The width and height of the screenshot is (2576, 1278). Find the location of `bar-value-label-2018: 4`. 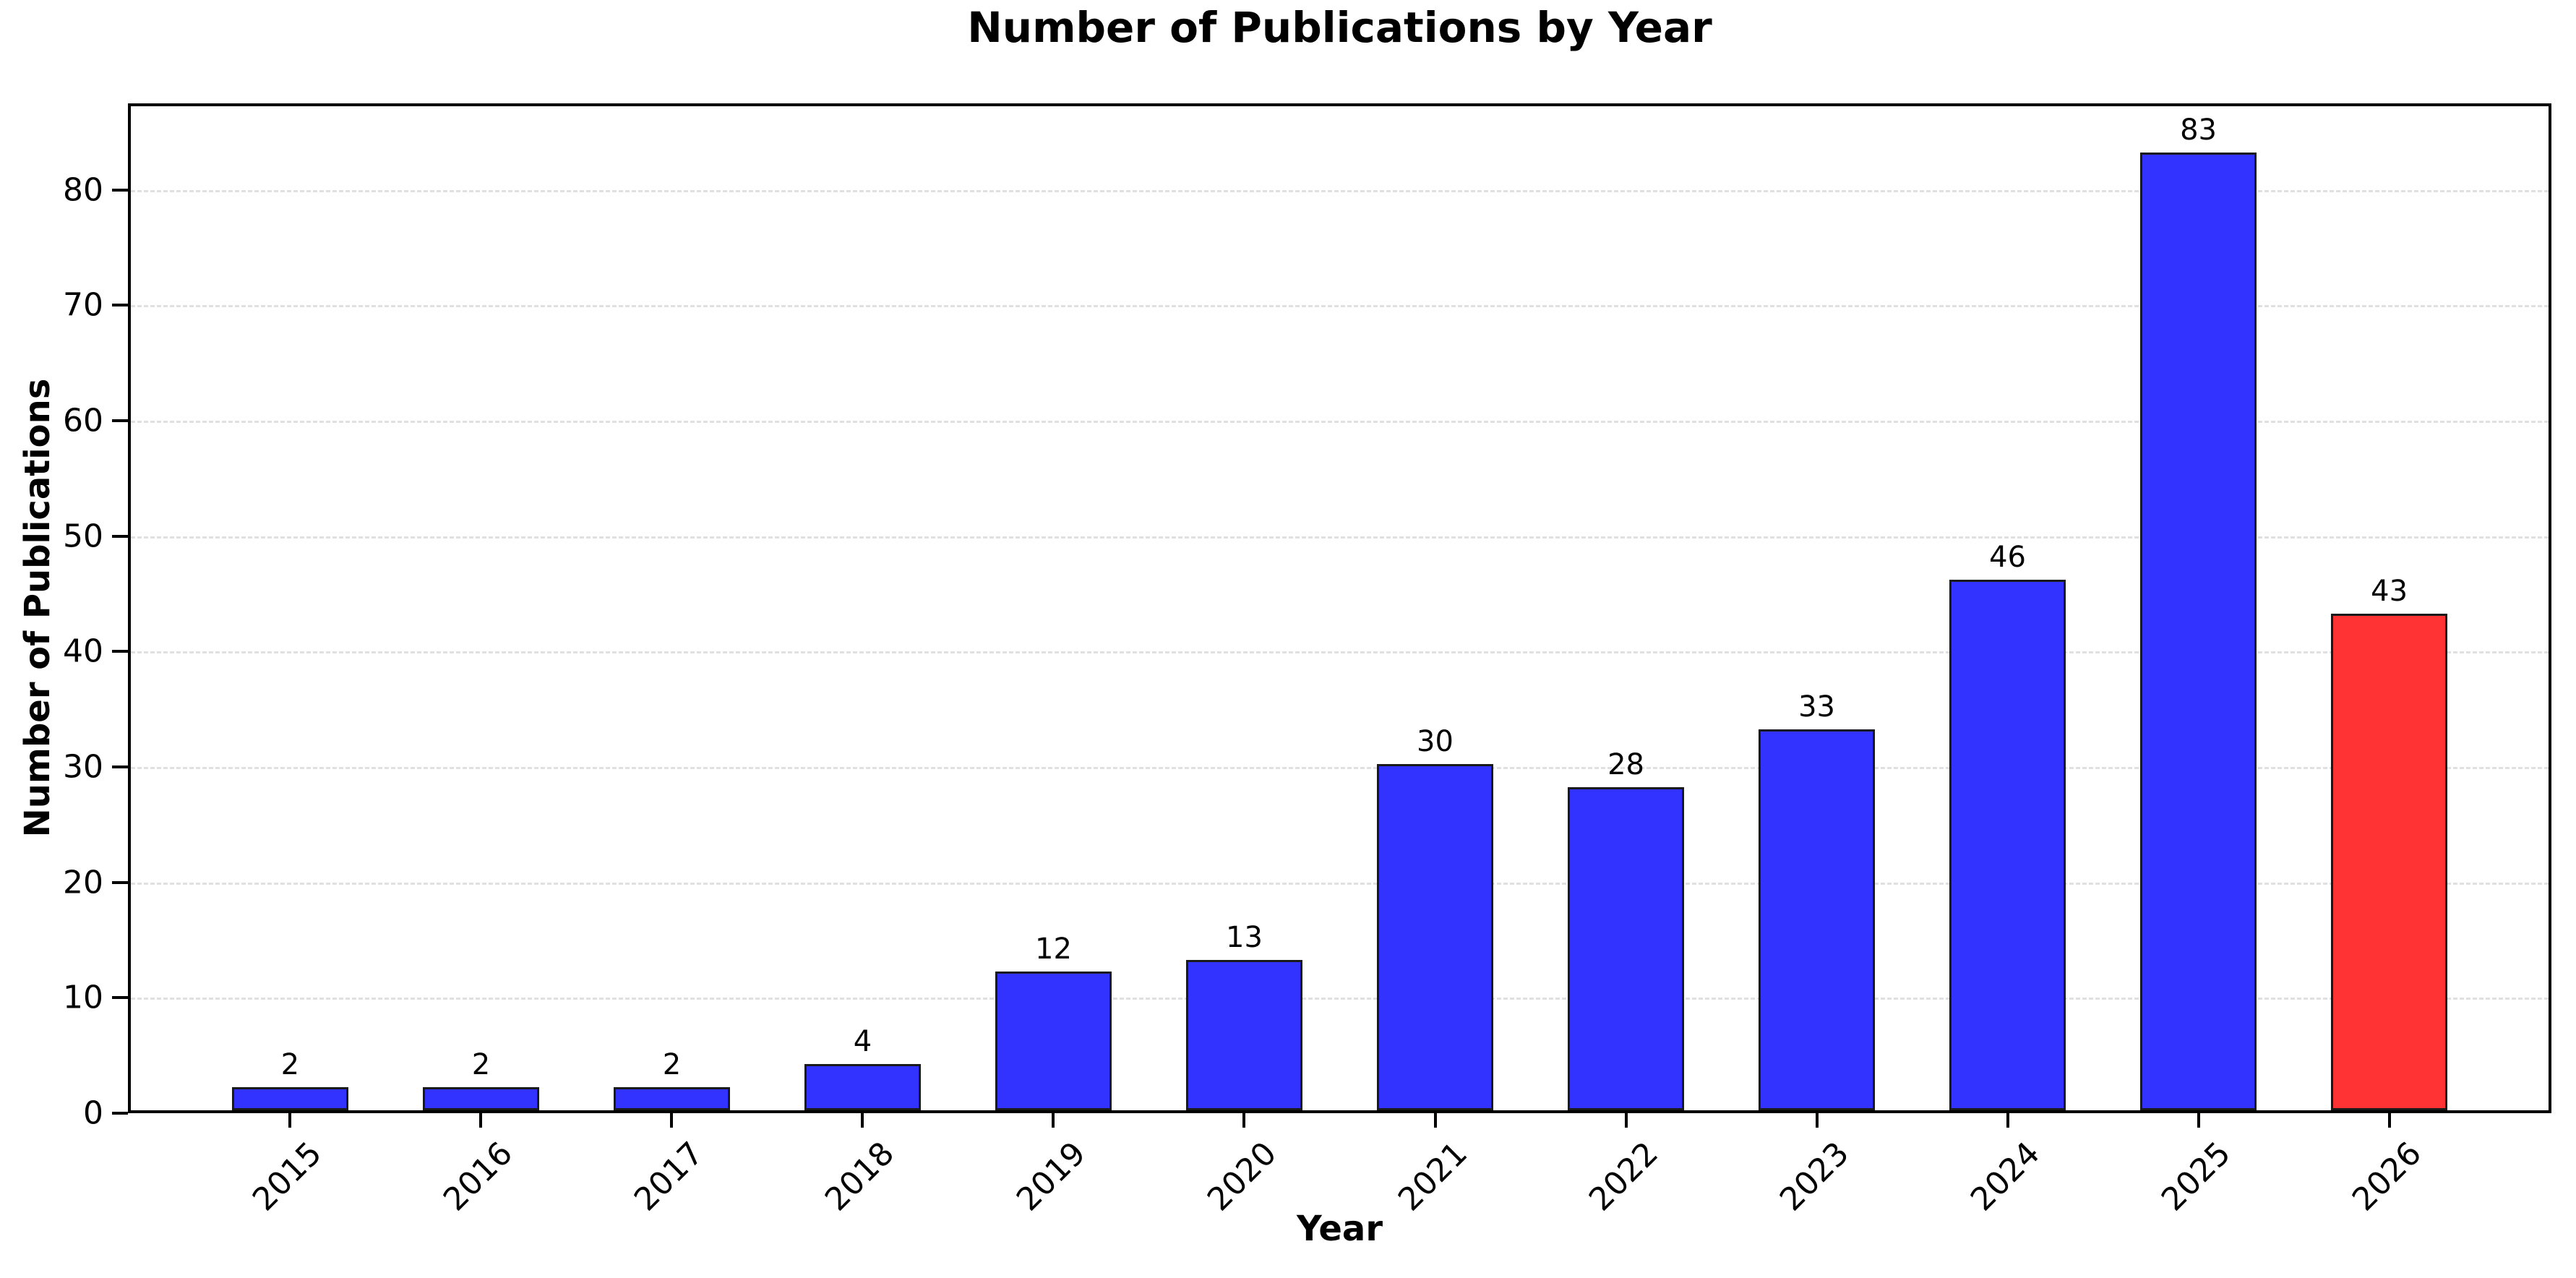

bar-value-label-2018: 4 is located at coordinates (863, 1041).